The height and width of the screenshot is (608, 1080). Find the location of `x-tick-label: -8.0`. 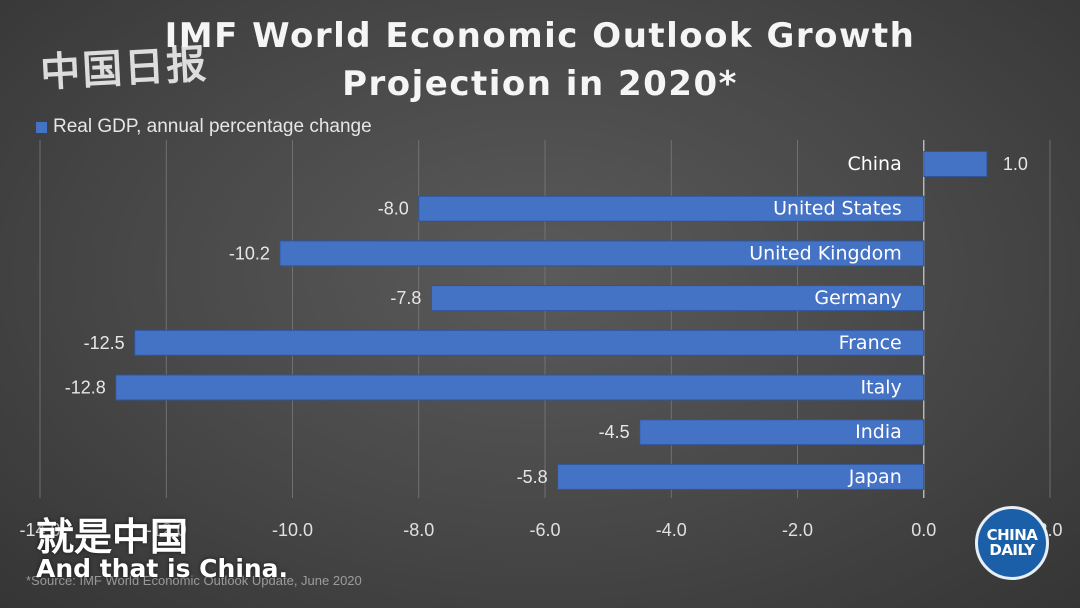

x-tick-label: -8.0 is located at coordinates (418, 530).